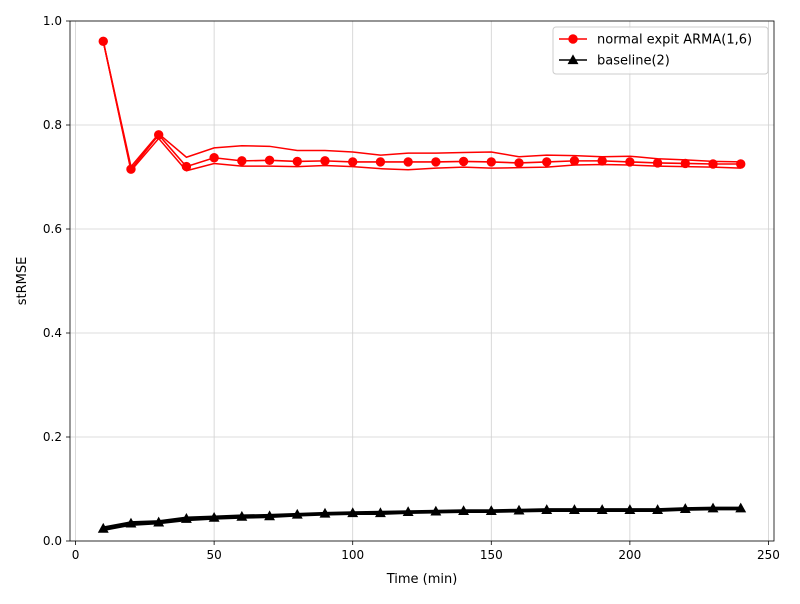 This screenshot has height=604, width=800. I want to click on legend-label-arma: normal expit ARMA(1,6), so click(674, 40).